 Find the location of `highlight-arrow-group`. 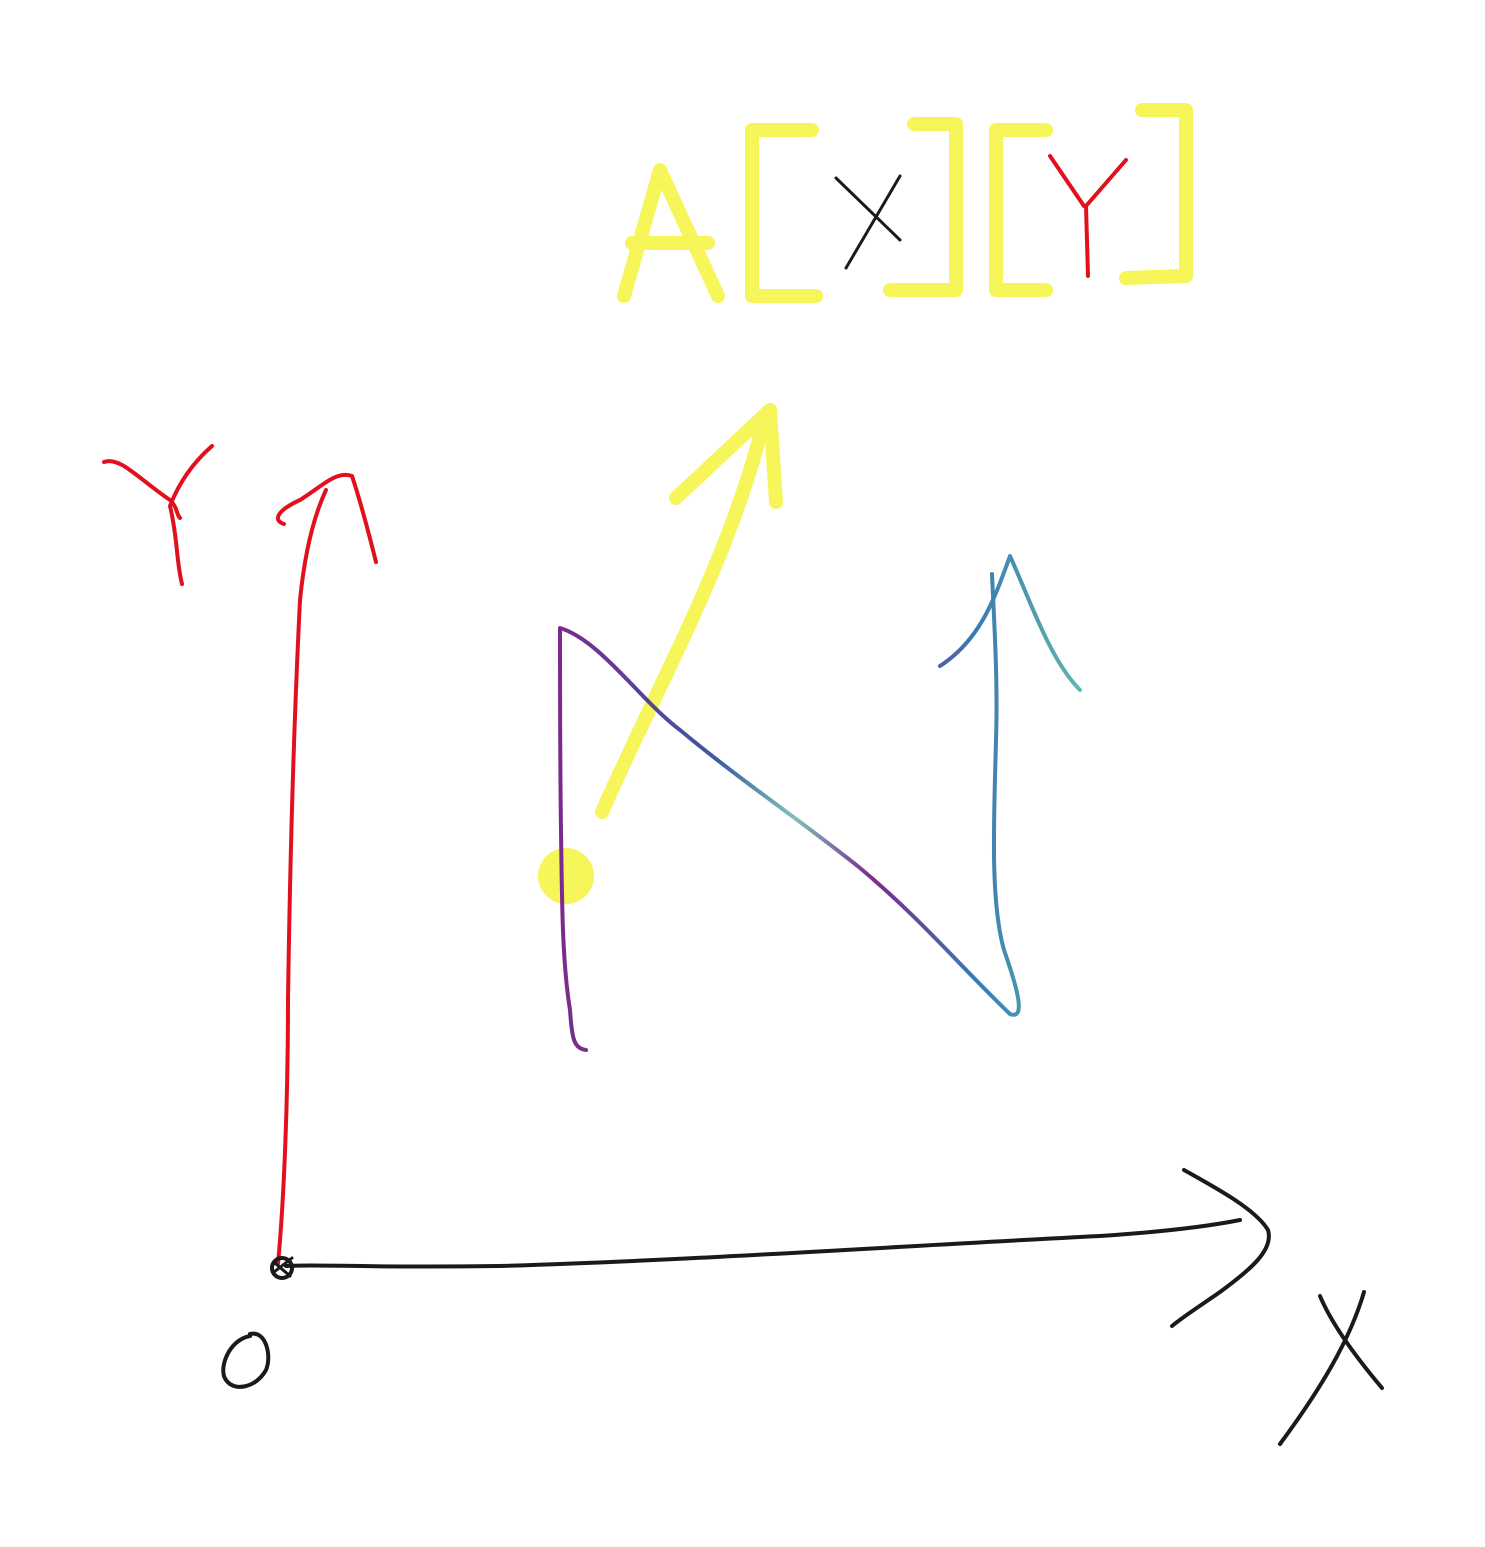

highlight-arrow-group is located at coordinates (660, 653).